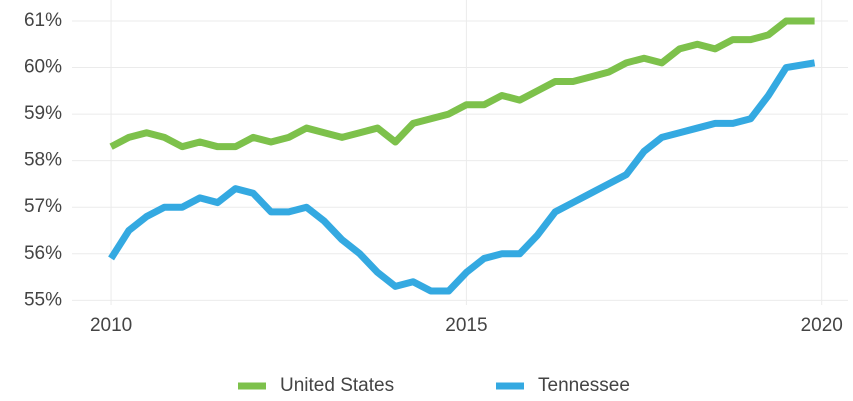 This screenshot has height=401, width=853. I want to click on y-tick-label: 58%, so click(43, 160).